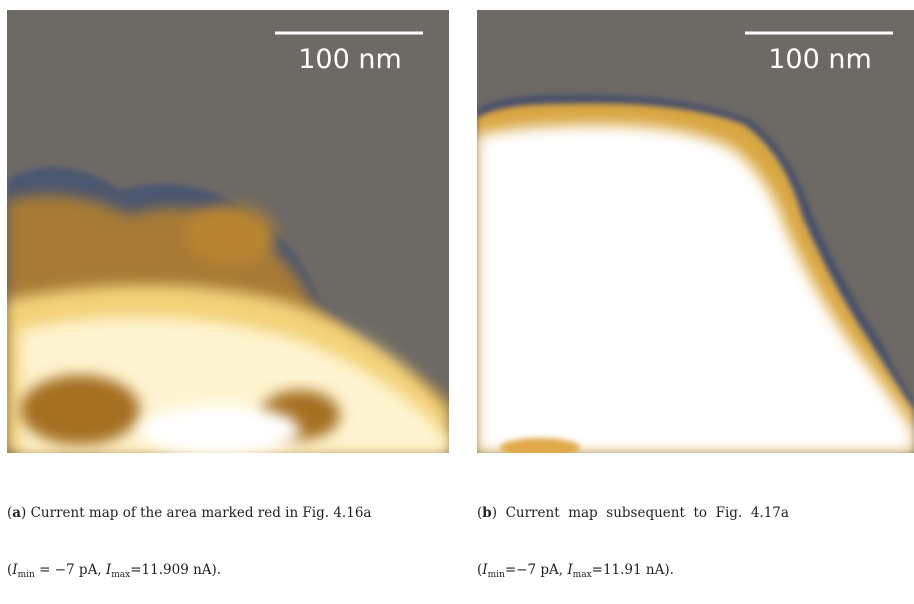  What do you see at coordinates (640, 513) in the screenshot?
I see `caption-text: ) Current map subsequent to Fig. 4.17a` at bounding box center [640, 513].